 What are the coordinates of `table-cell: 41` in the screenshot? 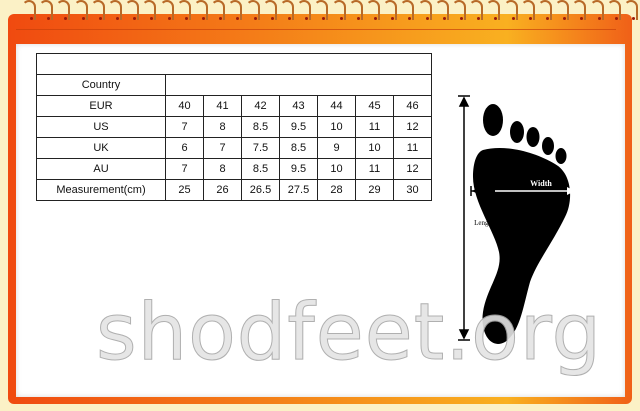 It's located at (222, 106).